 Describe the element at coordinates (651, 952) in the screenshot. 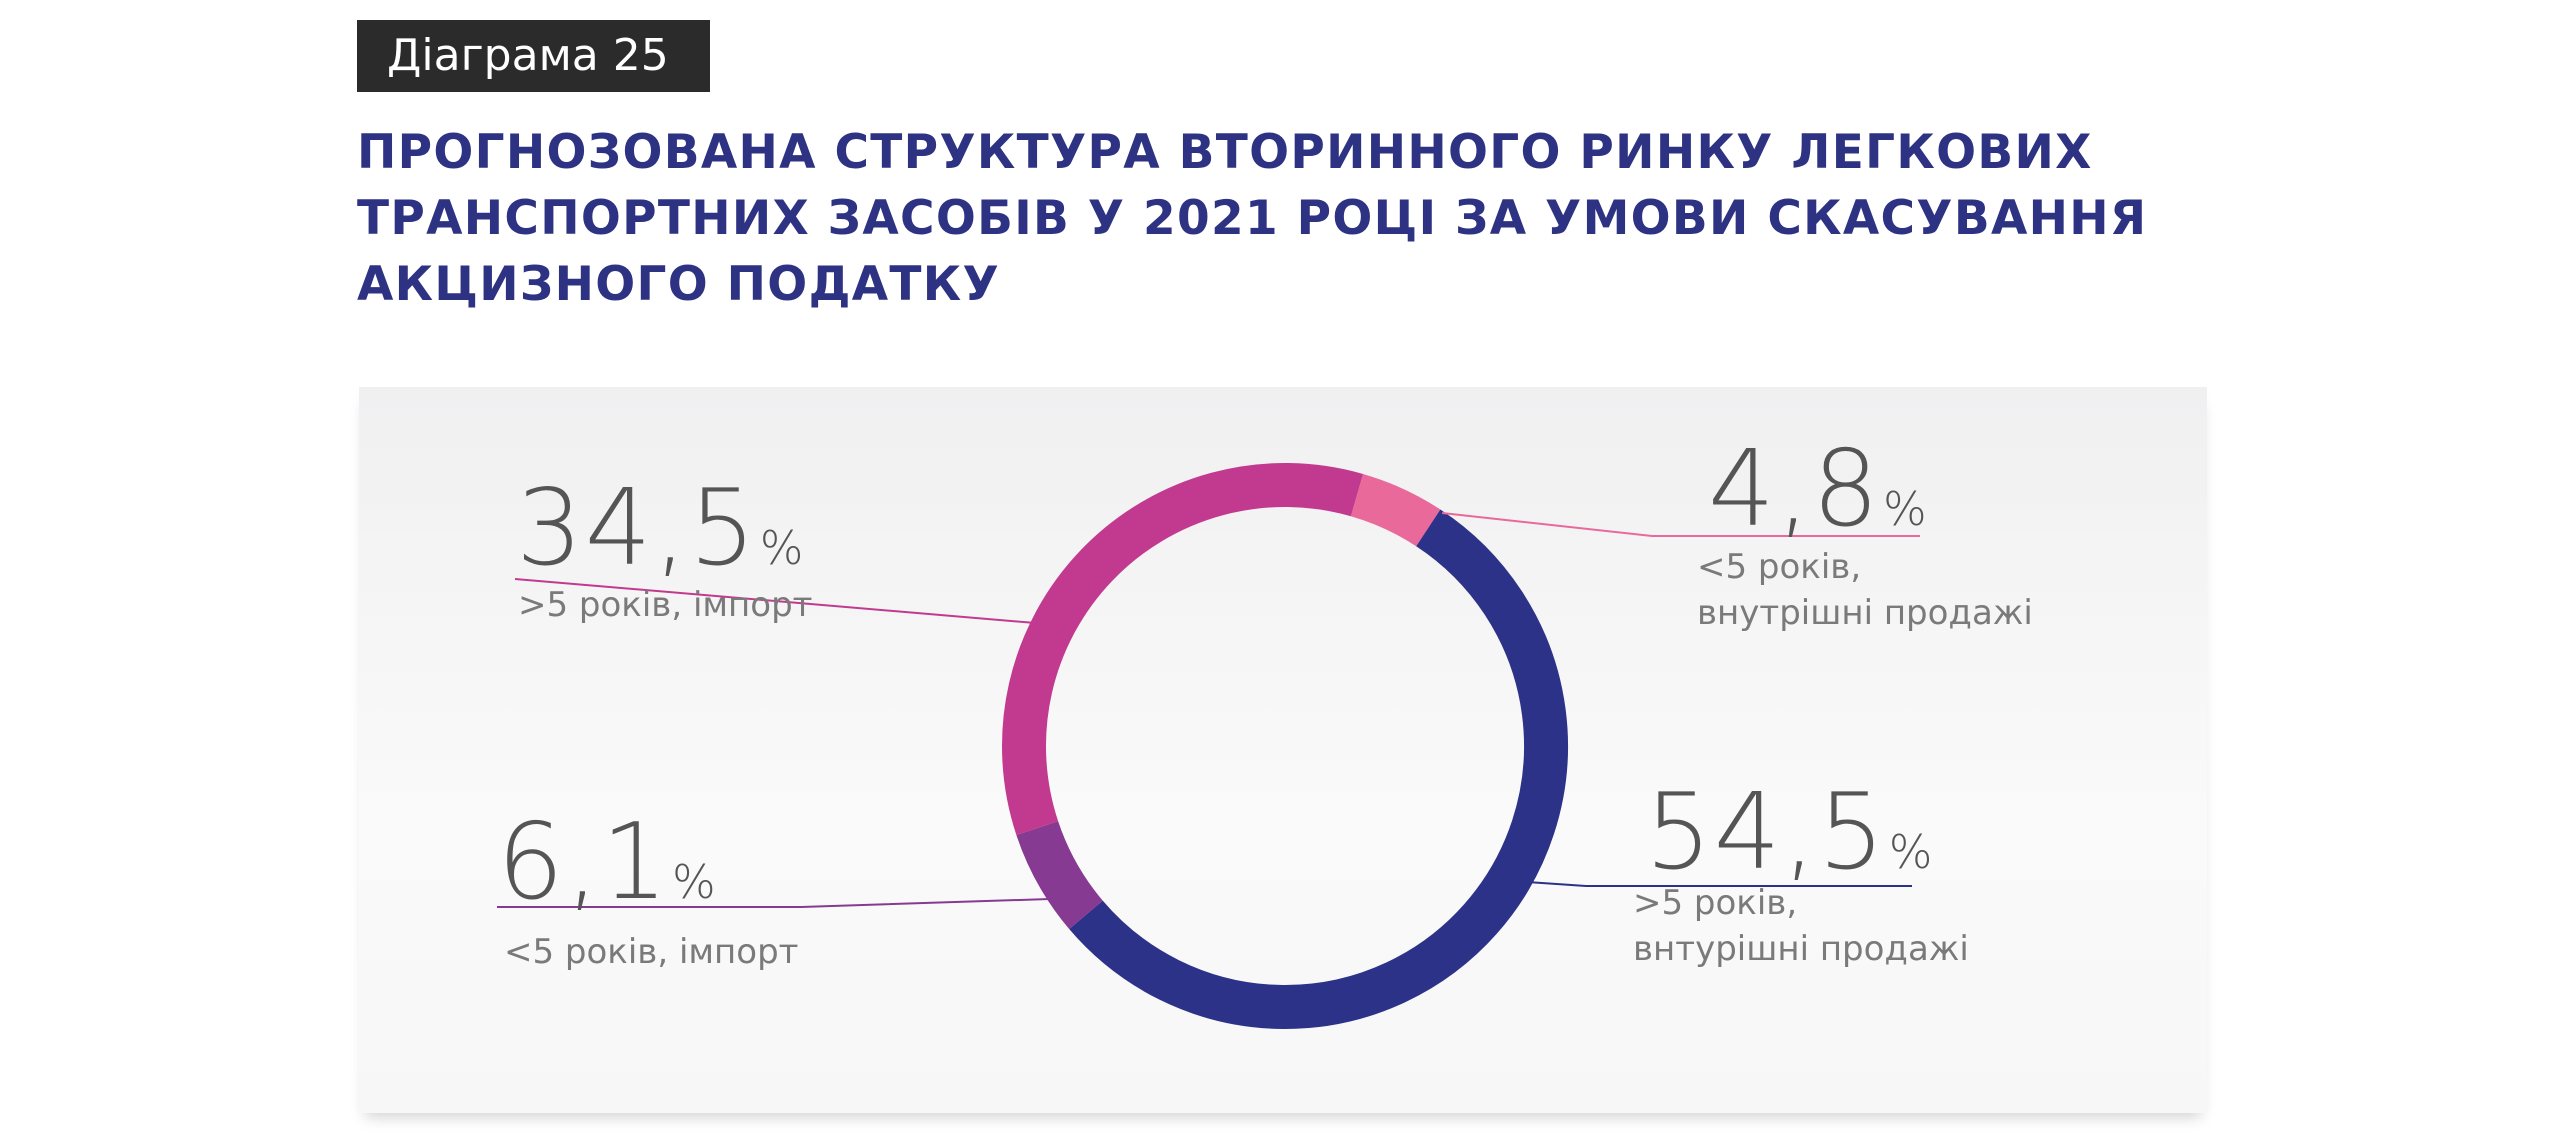

I see `slice-category-label: <5 років, імпорт` at that location.